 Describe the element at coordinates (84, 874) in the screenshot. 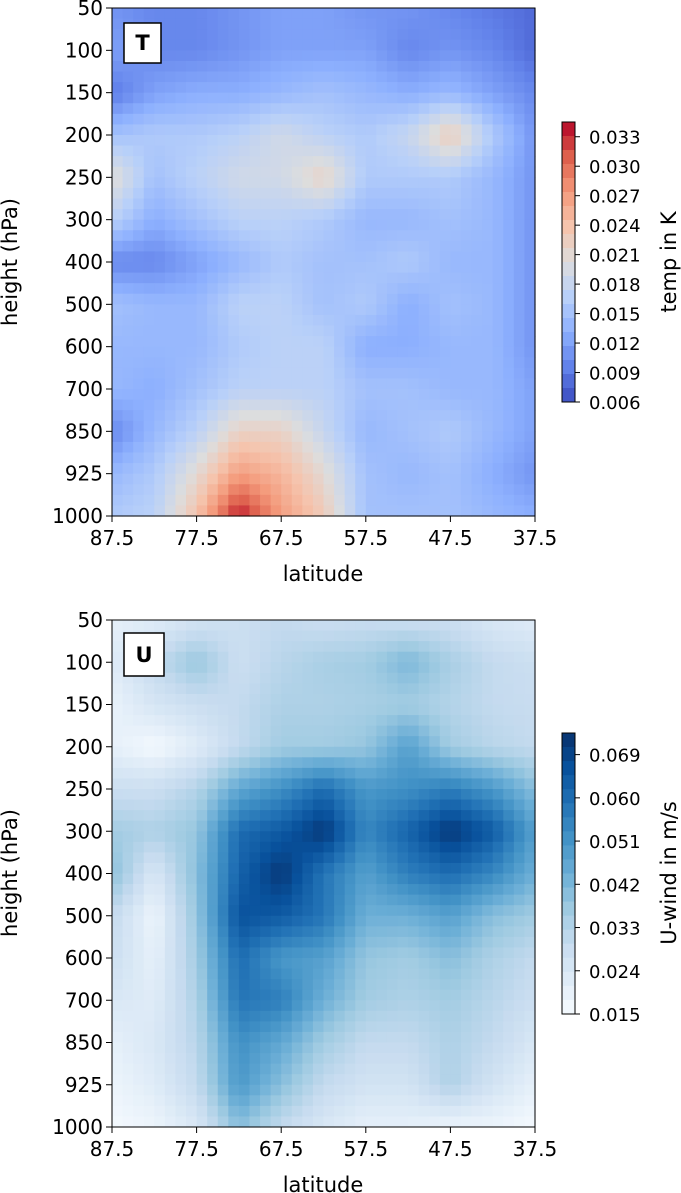

I see `u-y-tick-label: 400` at that location.